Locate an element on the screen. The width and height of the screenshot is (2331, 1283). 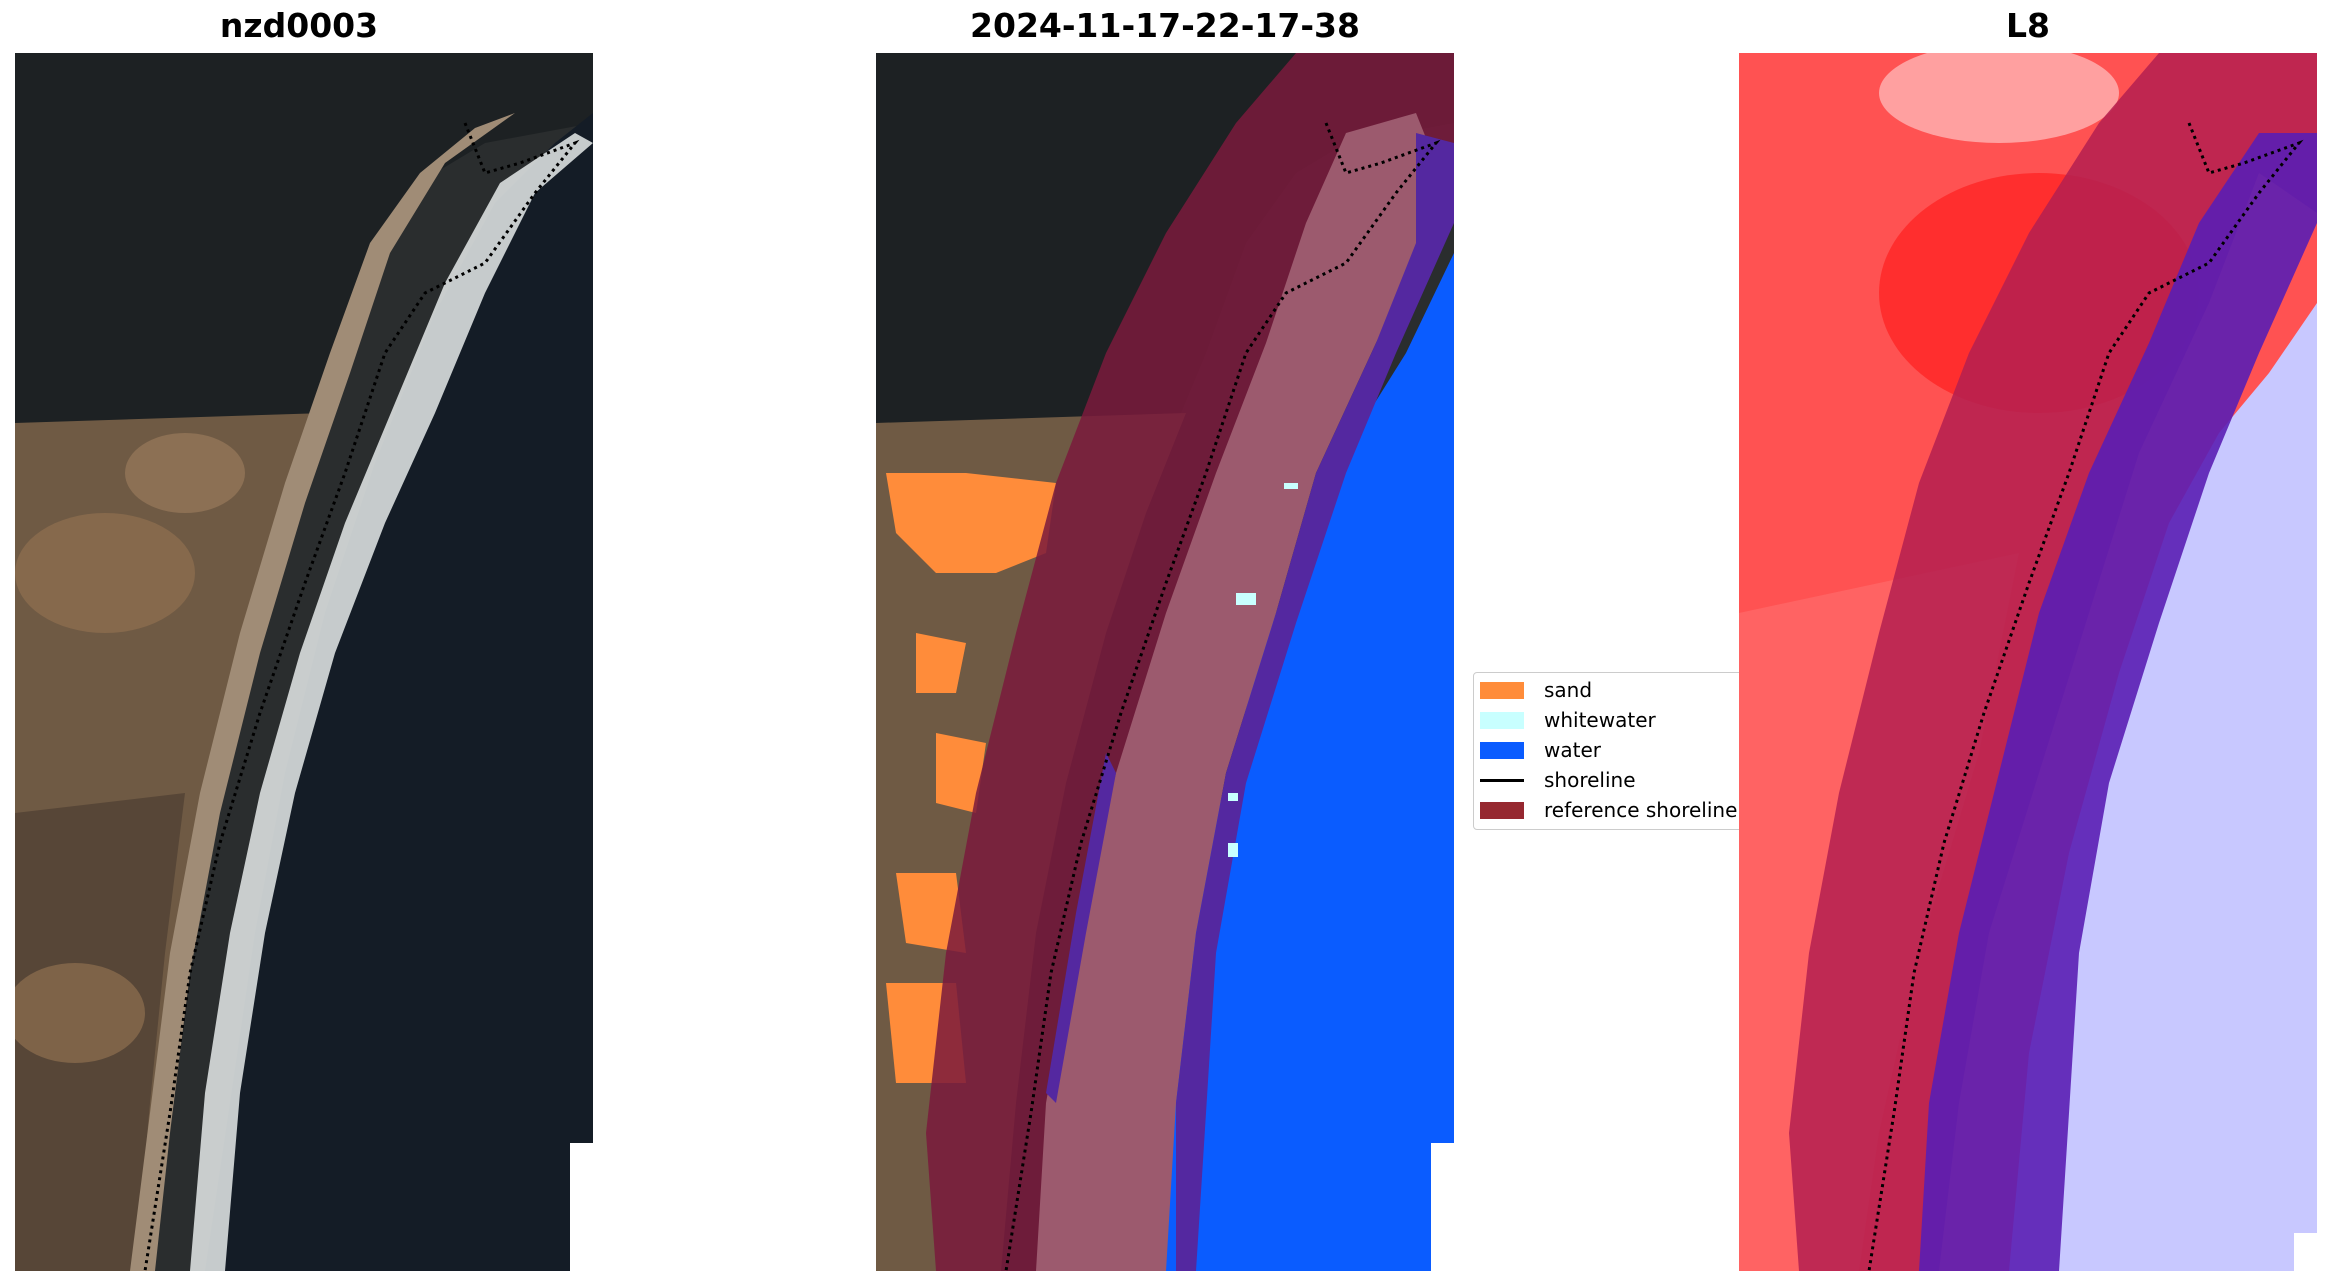
reference-shoreline-swatch is located at coordinates (1502, 810).